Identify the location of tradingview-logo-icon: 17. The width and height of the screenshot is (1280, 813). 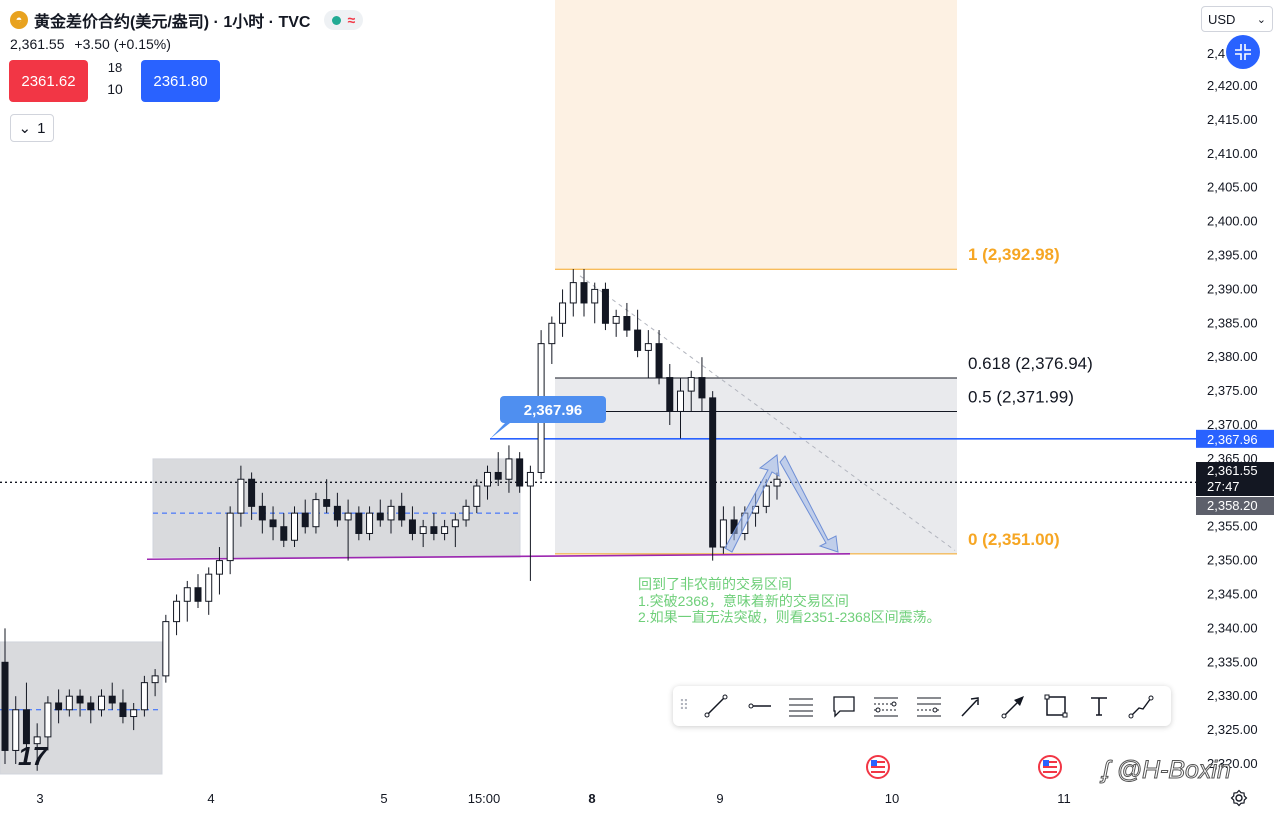
(33, 756).